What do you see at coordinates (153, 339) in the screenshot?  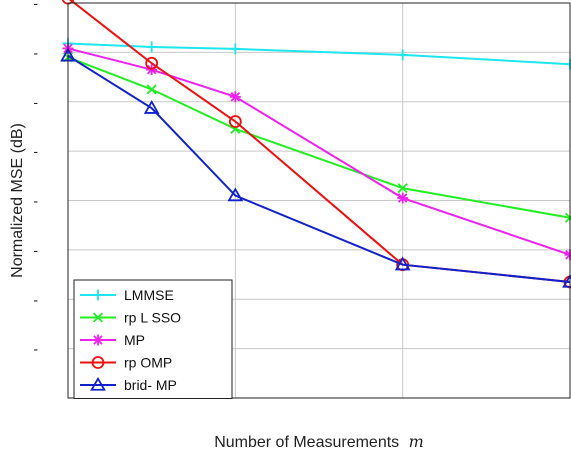 I see `legend: LMMSE rp L SSO MP rp OMP brid- MP` at bounding box center [153, 339].